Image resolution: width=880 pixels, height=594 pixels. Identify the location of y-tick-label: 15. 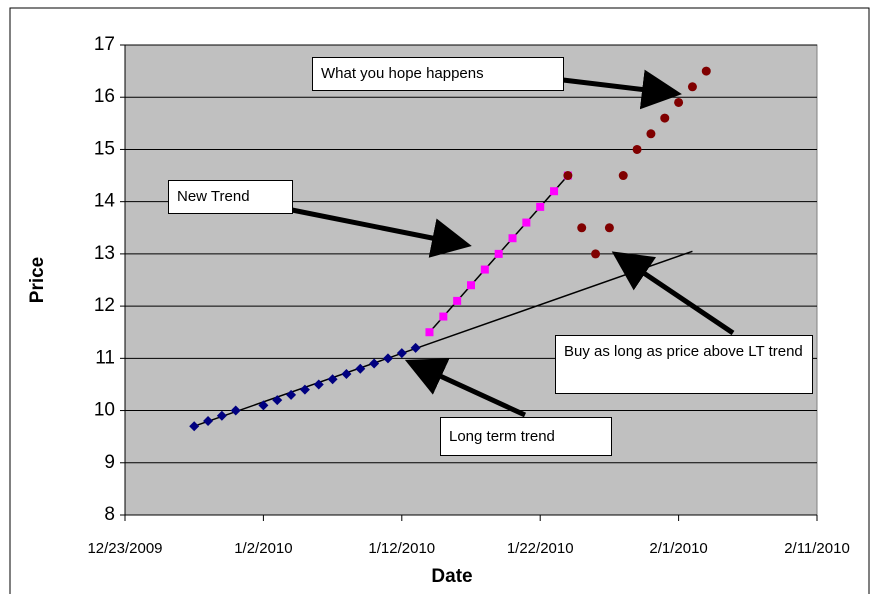
(104, 148).